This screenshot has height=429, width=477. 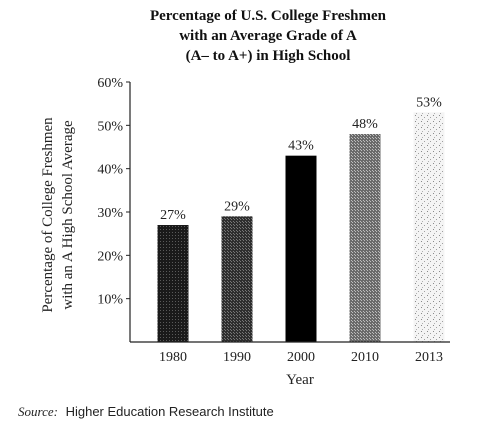 What do you see at coordinates (429, 102) in the screenshot?
I see `data-label-2013: 53%` at bounding box center [429, 102].